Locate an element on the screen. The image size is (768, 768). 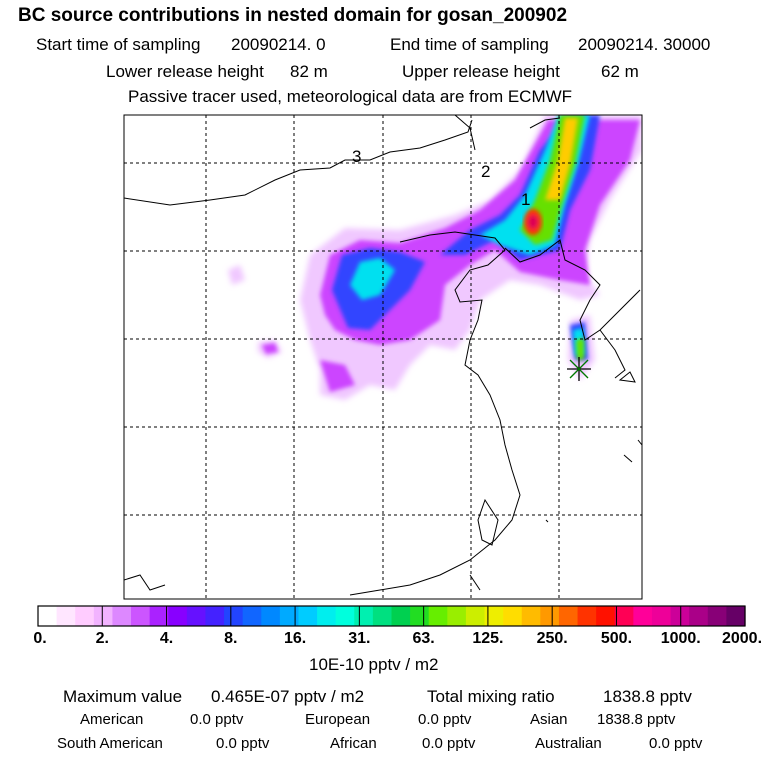
end-time-label: End time of sampling is located at coordinates (469, 44).